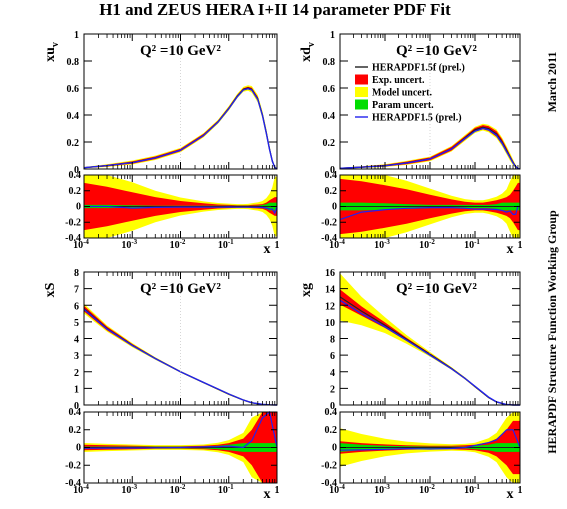 The image size is (567, 509). I want to click on y-tick-label: 12, so click(330, 306).